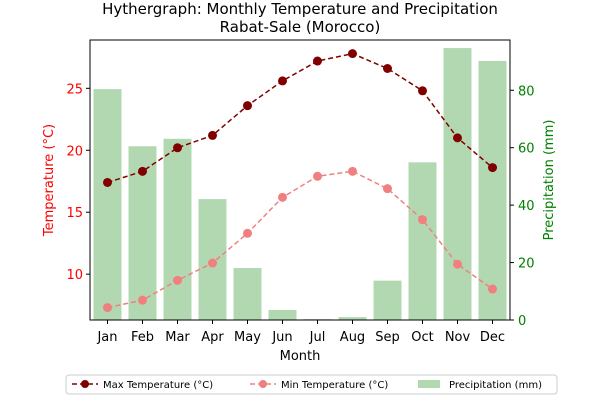 This screenshot has height=400, width=600. Describe the element at coordinates (247, 233) in the screenshot. I see `min-temp-point-may` at that location.